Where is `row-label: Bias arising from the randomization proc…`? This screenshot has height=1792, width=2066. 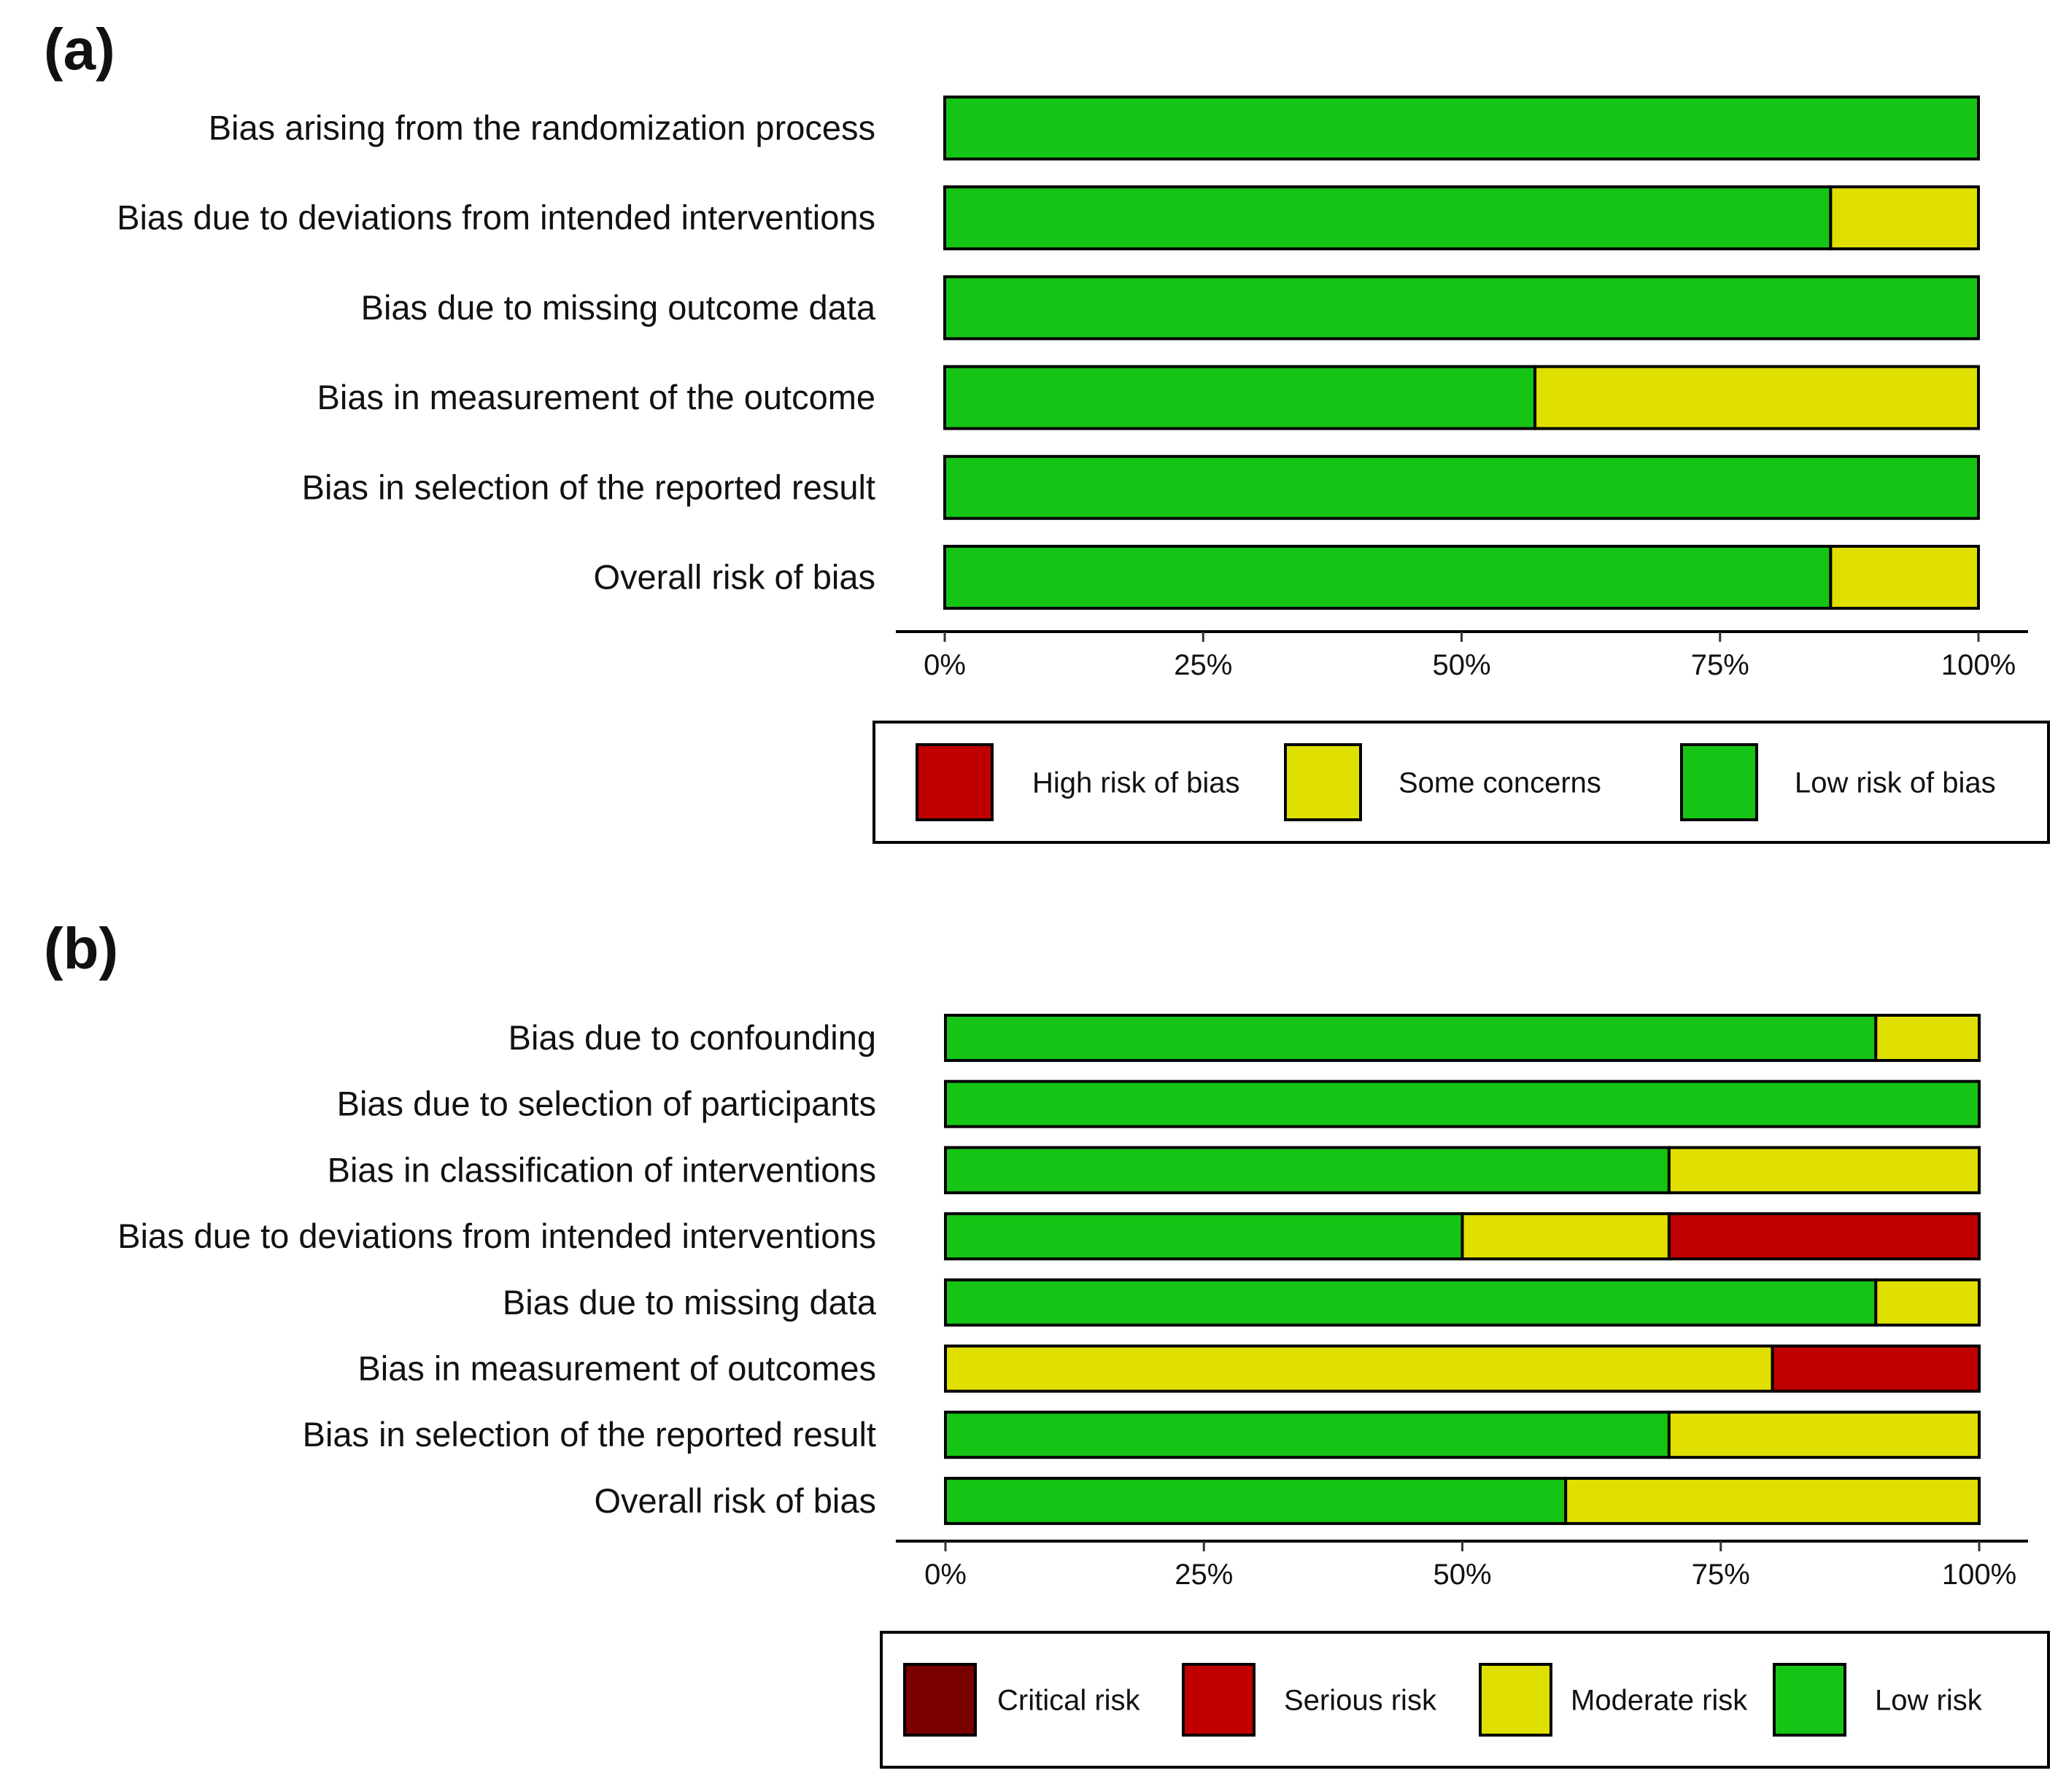 row-label: Bias arising from the randomization proc… is located at coordinates (542, 128).